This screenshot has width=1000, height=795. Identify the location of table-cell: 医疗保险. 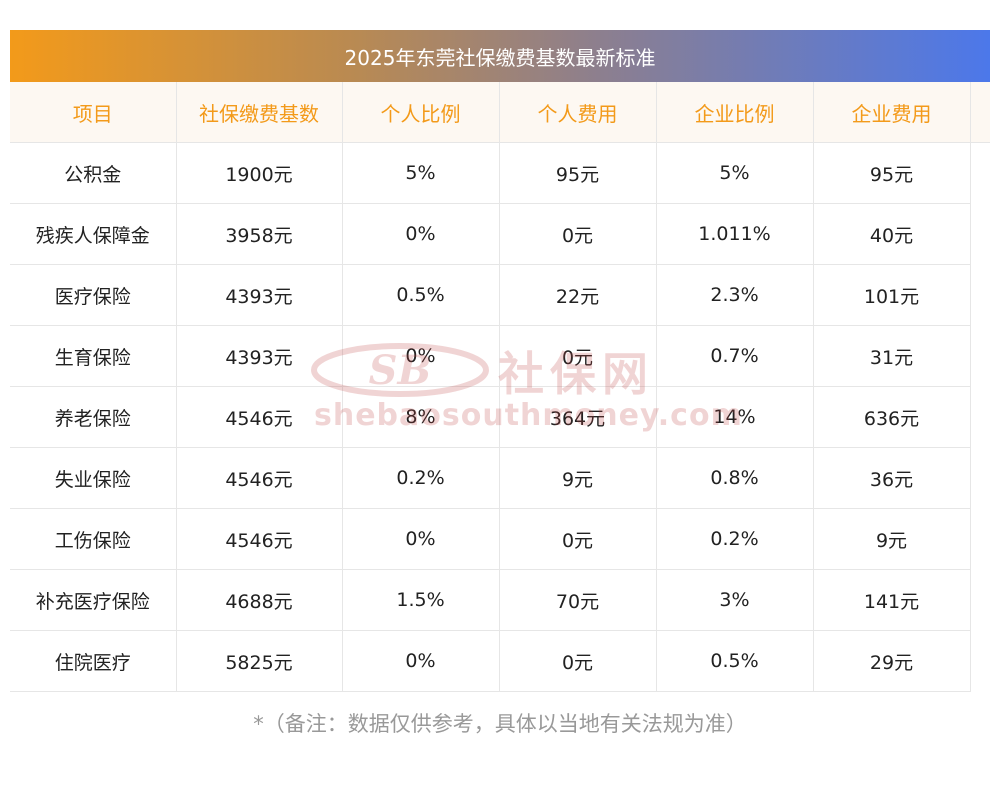
(93, 295).